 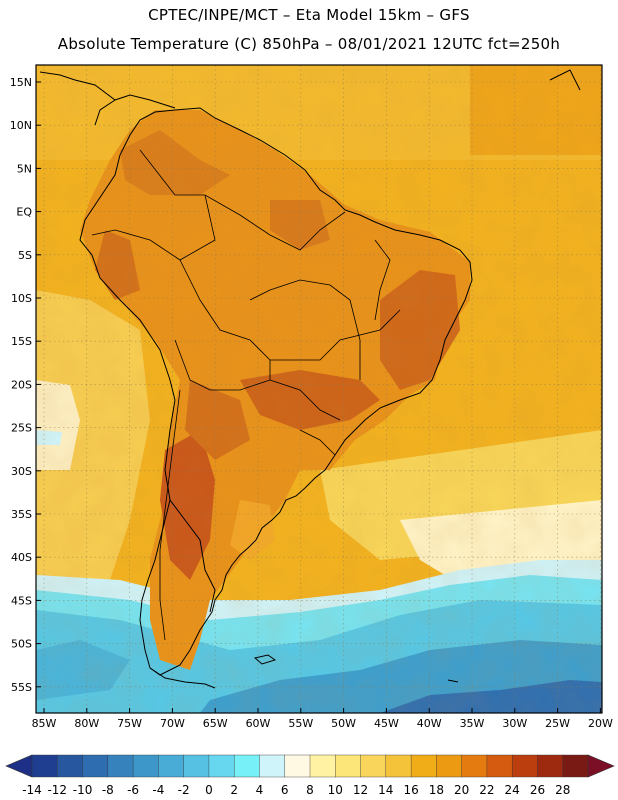 What do you see at coordinates (21, 514) in the screenshot?
I see `lat-tick-label: 35S` at bounding box center [21, 514].